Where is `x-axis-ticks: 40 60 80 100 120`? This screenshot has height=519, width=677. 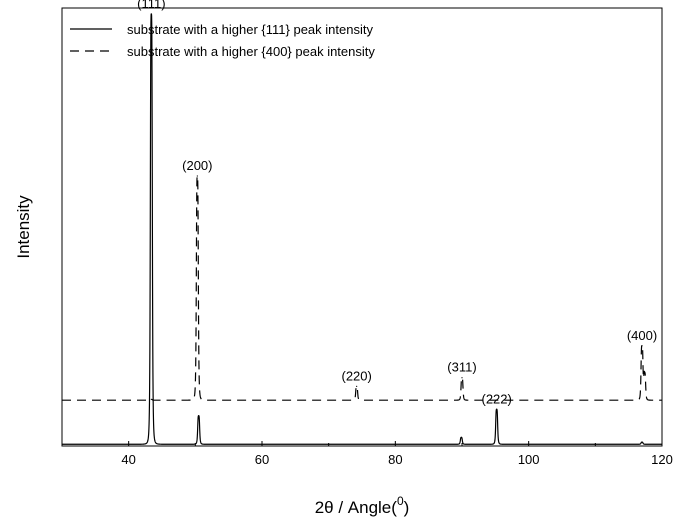
x-axis-ticks: 40 60 80 100 120 is located at coordinates (367, 454).